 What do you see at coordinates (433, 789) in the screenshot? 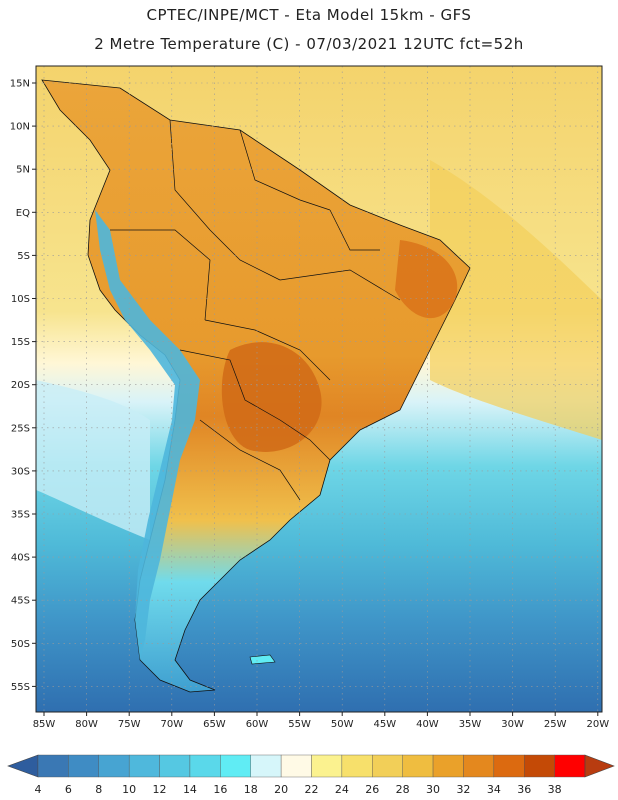
I see `colorbar-tick-label: 30` at bounding box center [433, 789].